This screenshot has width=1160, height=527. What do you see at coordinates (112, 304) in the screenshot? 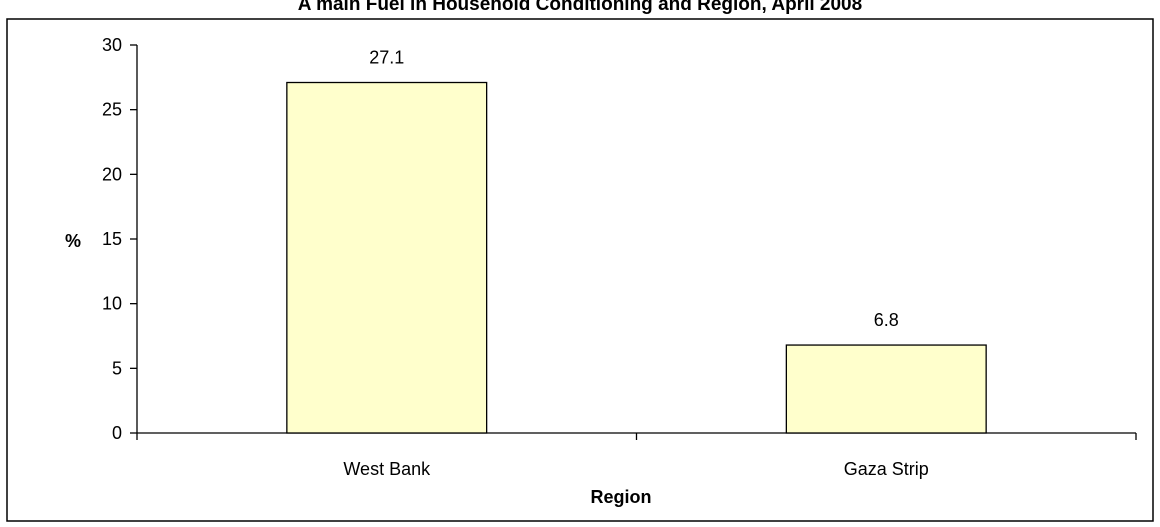
I see `y-tick-label: 10` at bounding box center [112, 304].